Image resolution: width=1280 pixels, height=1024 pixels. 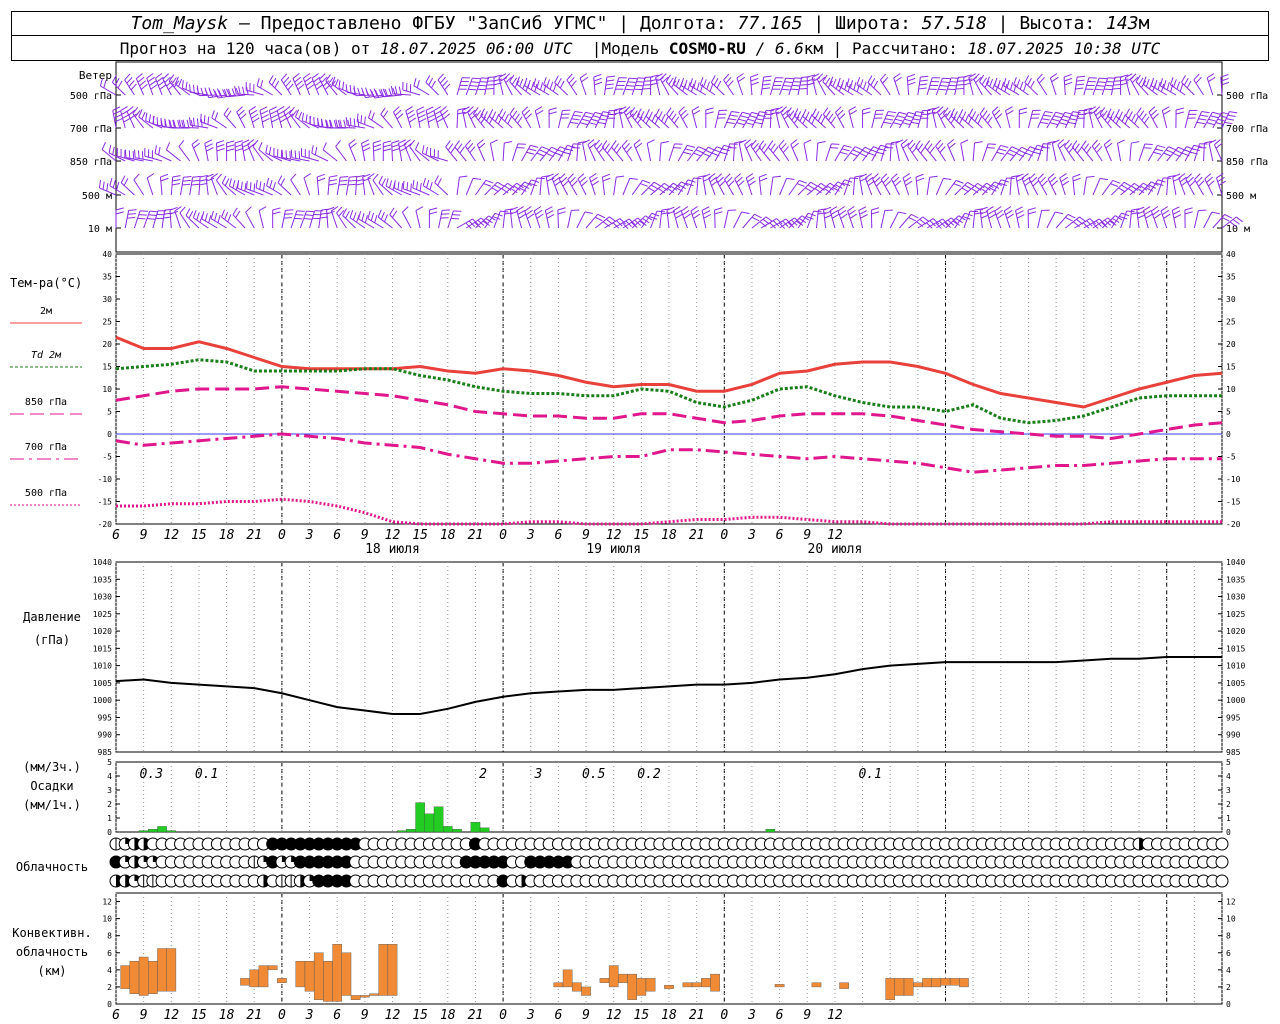 I want to click on forecast-label: Прогноз на 120 часа(ов) от, so click(x=245, y=48).